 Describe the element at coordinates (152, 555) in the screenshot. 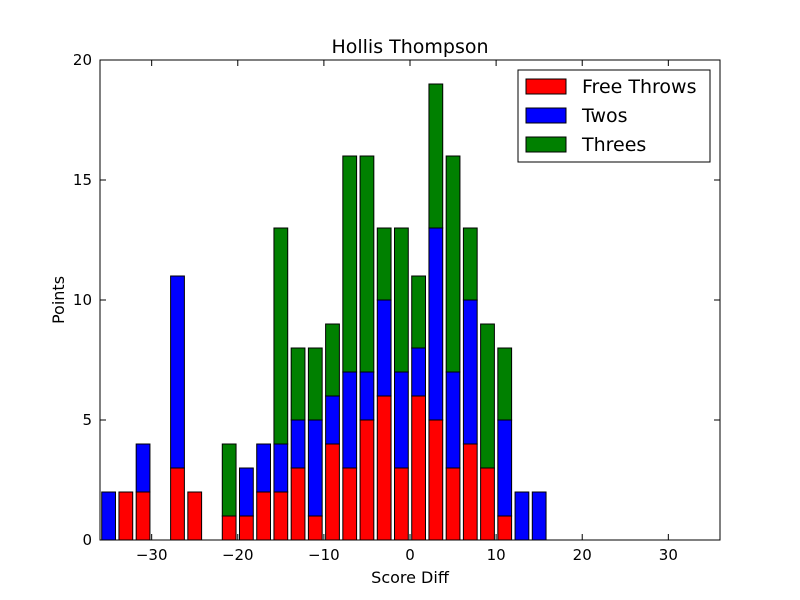

I see `x-tick-label: −30` at that location.